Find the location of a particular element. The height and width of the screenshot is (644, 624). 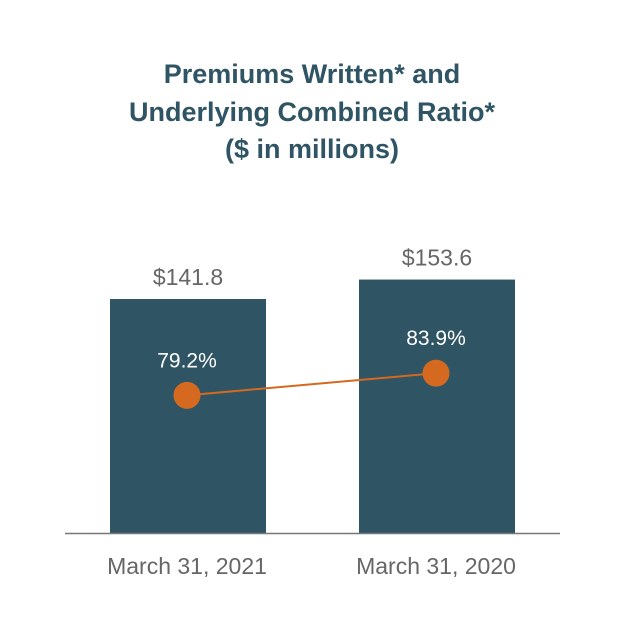

title-line-2: Underlying Combined Ratio* is located at coordinates (312, 111).